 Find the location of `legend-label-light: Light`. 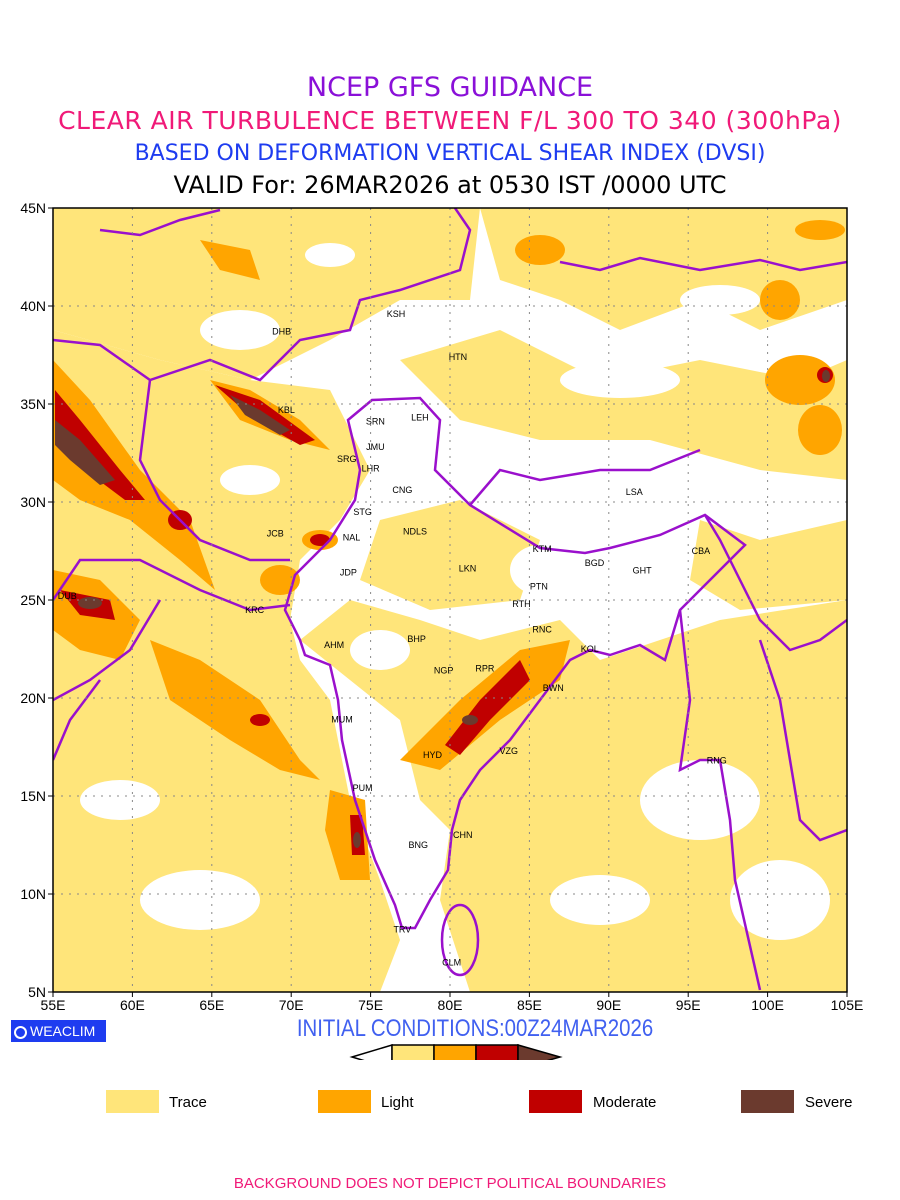

legend-label-light: Light is located at coordinates (397, 1102).